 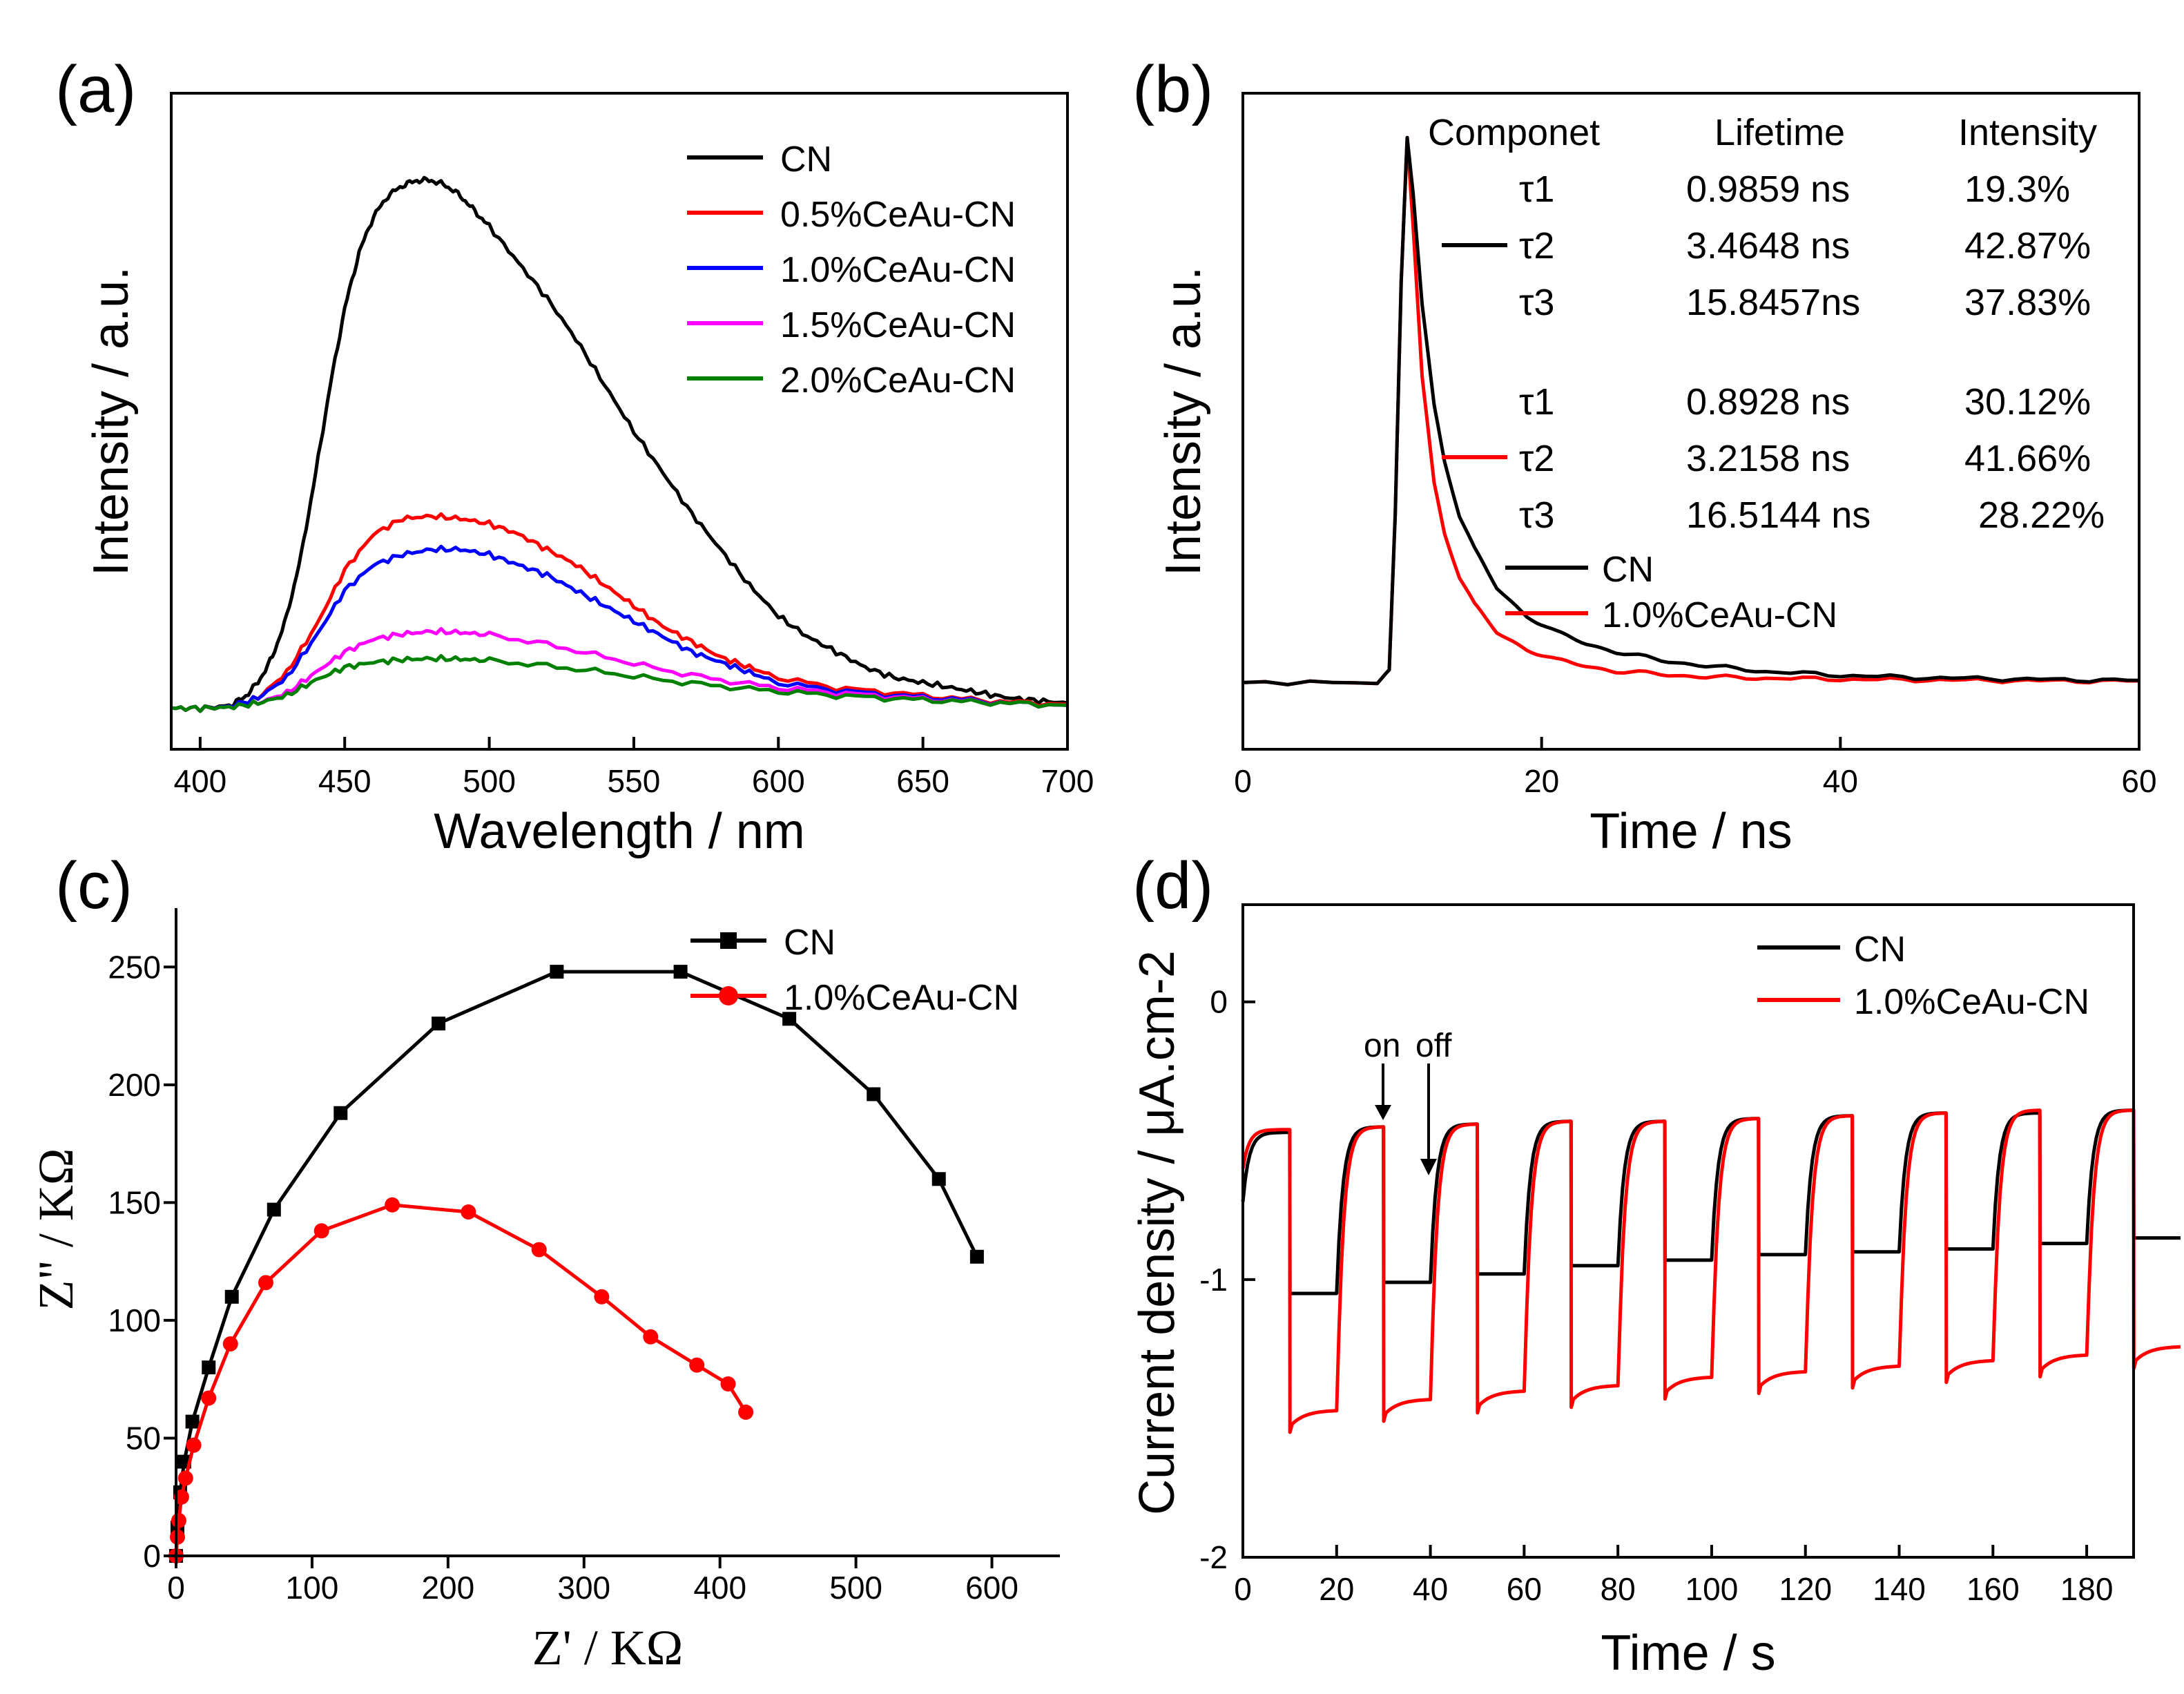 What do you see at coordinates (1690, 831) in the screenshot?
I see `panel-b-x-axis-label: Time / ns` at bounding box center [1690, 831].